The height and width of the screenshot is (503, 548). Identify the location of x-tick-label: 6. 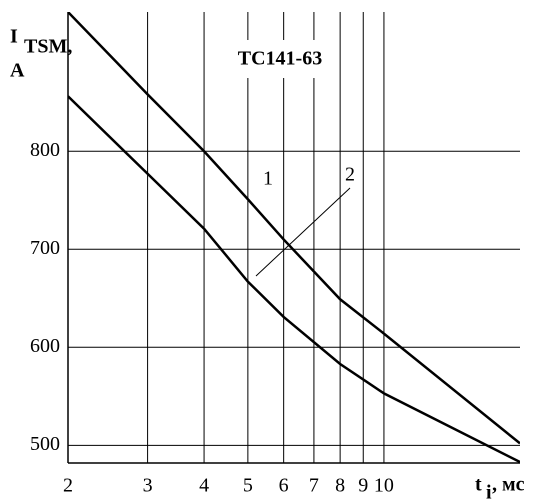
(284, 486).